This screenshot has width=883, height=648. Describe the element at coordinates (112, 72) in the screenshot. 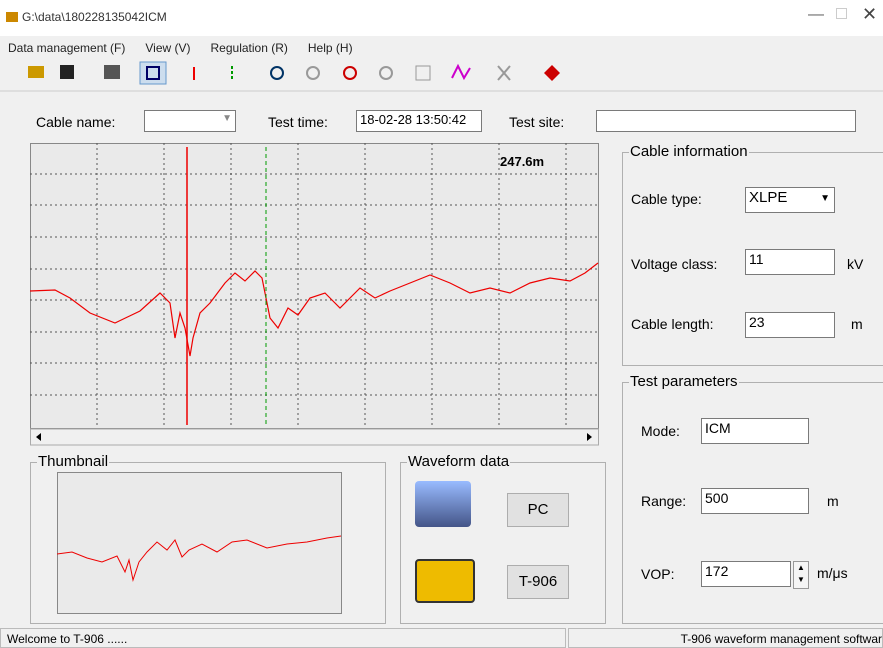

I see `print-icon` at that location.